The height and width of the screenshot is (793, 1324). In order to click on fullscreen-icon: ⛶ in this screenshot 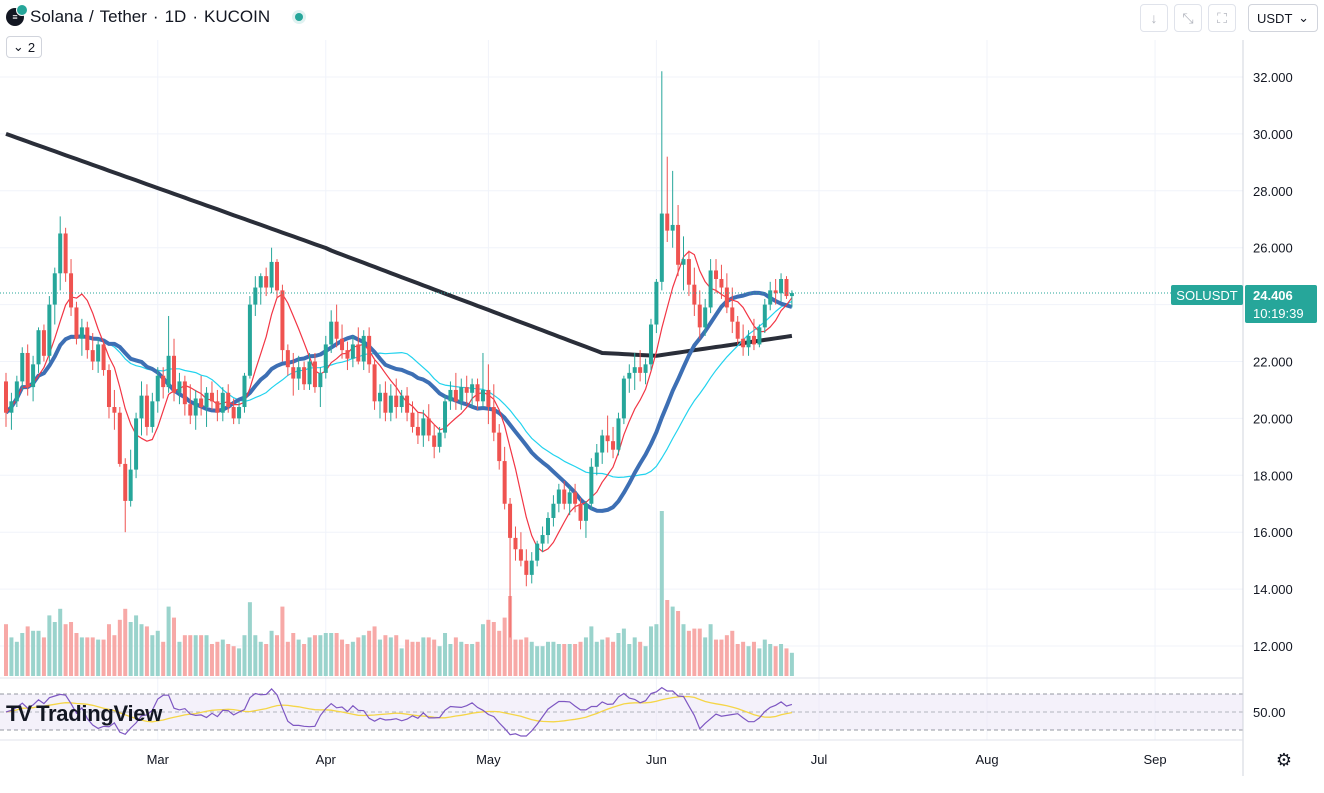, I will do `click(1222, 18)`.